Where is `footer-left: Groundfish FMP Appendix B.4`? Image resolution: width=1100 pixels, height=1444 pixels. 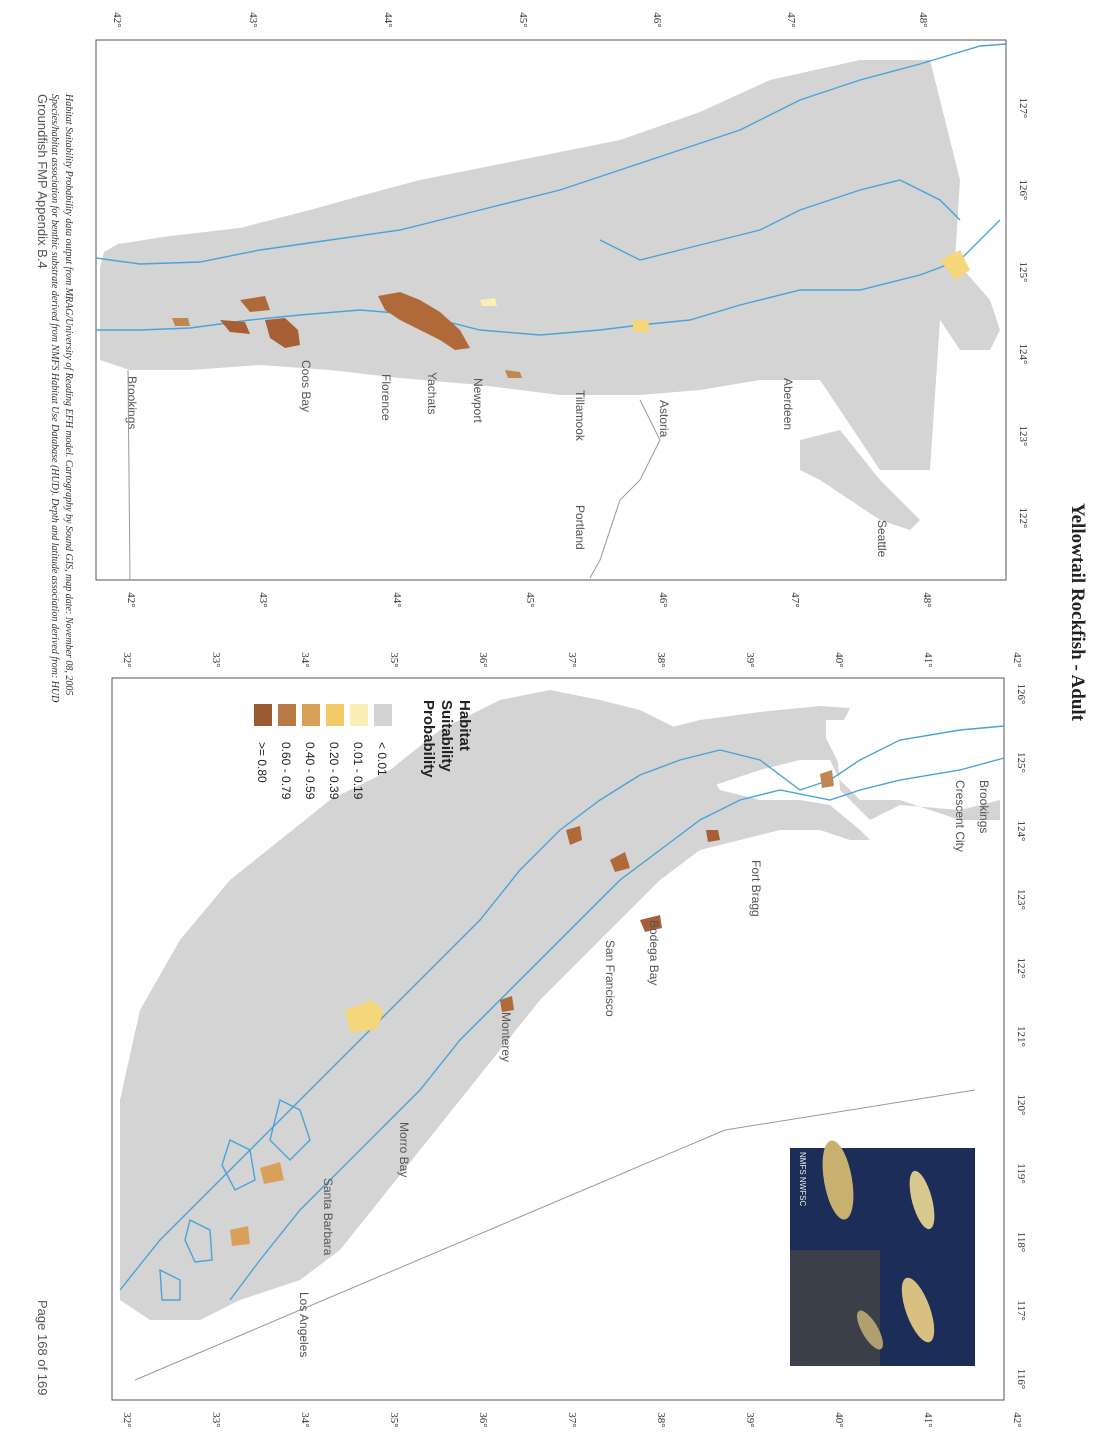
footer-left: Groundfish FMP Appendix B.4 is located at coordinates (42, 181).